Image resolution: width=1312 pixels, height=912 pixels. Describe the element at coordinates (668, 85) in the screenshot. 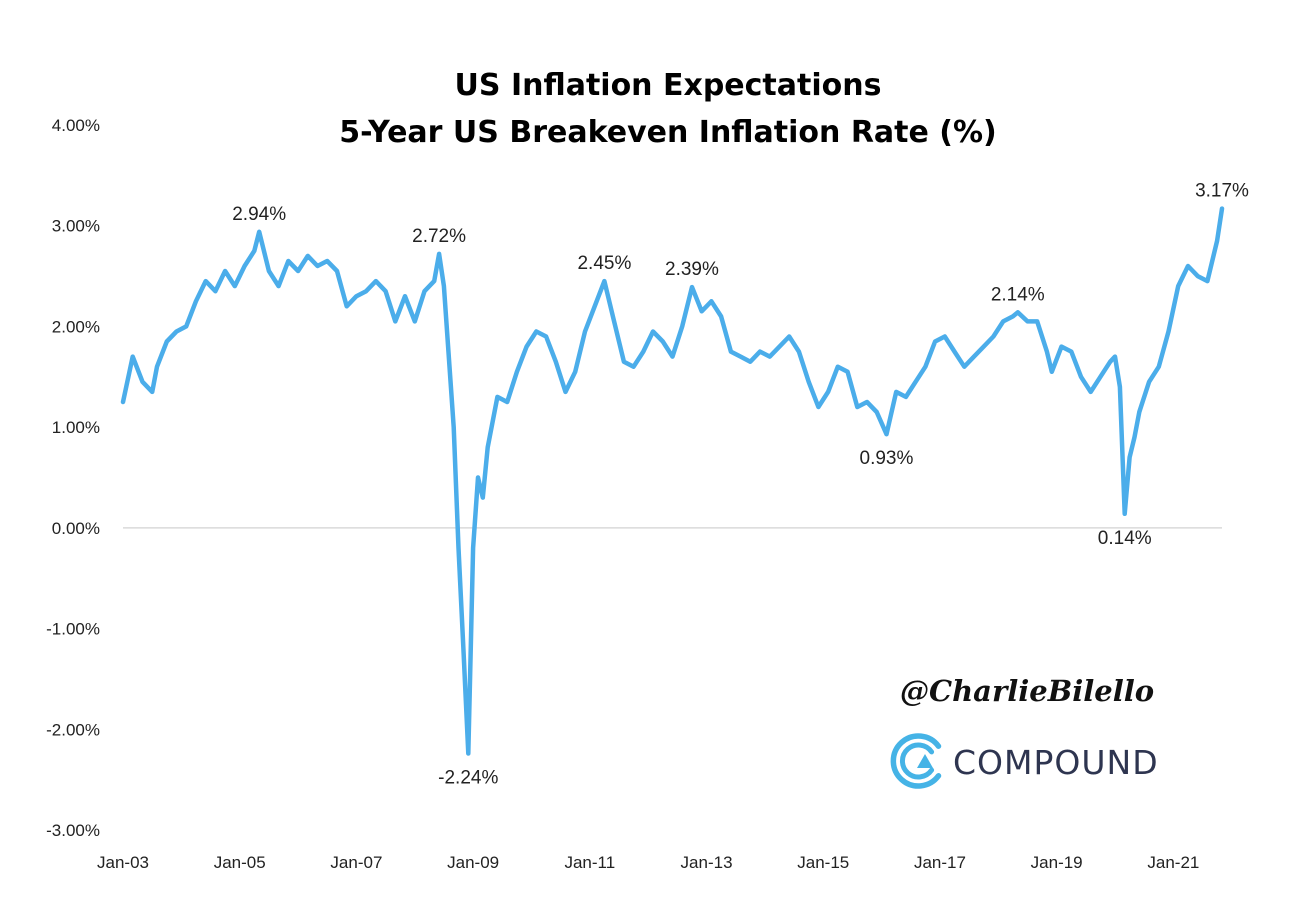

I see `chart-title: US Inflation Expectations` at that location.